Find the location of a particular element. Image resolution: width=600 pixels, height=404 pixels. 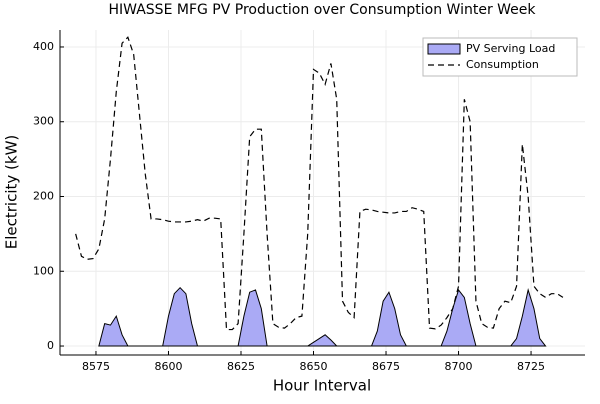

x-tick-label: 8575 is located at coordinates (96, 366).